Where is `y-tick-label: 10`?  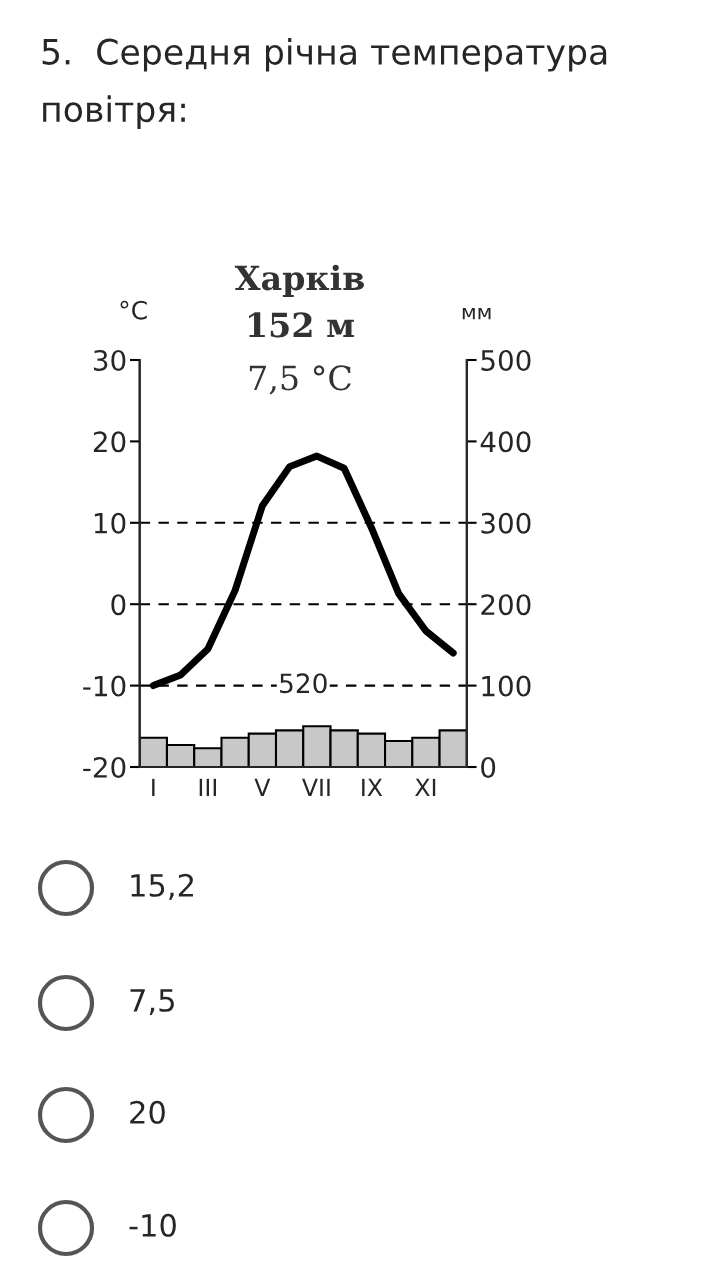 y-tick-label: 10 is located at coordinates (110, 523).